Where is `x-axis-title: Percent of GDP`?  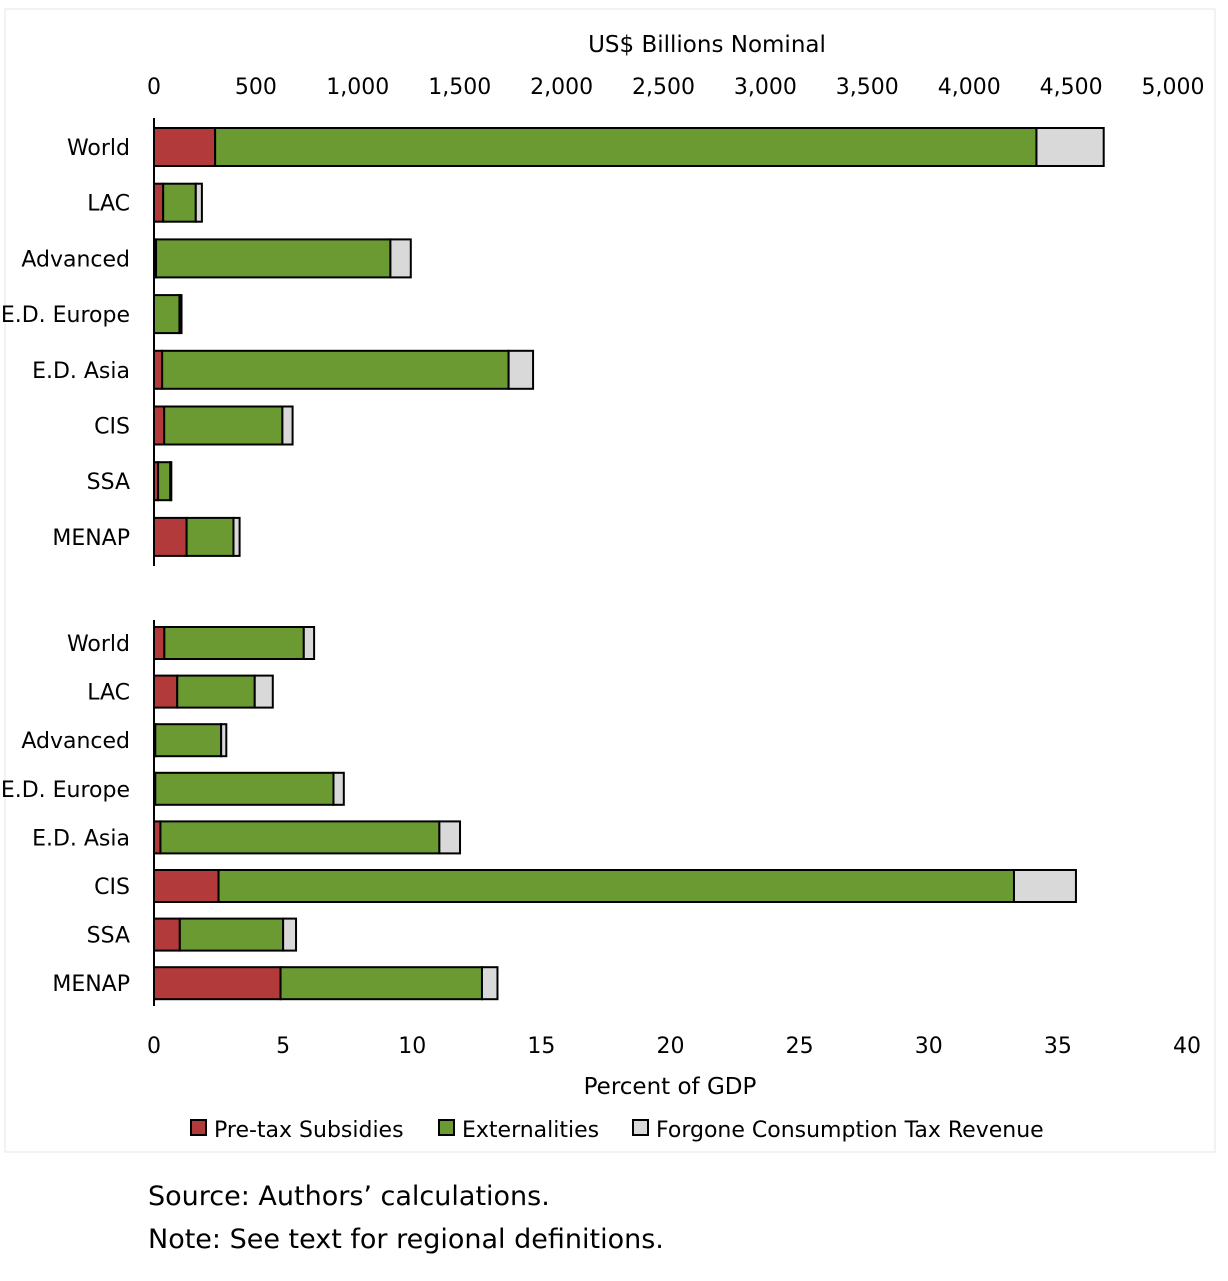 x-axis-title: Percent of GDP is located at coordinates (670, 1087).